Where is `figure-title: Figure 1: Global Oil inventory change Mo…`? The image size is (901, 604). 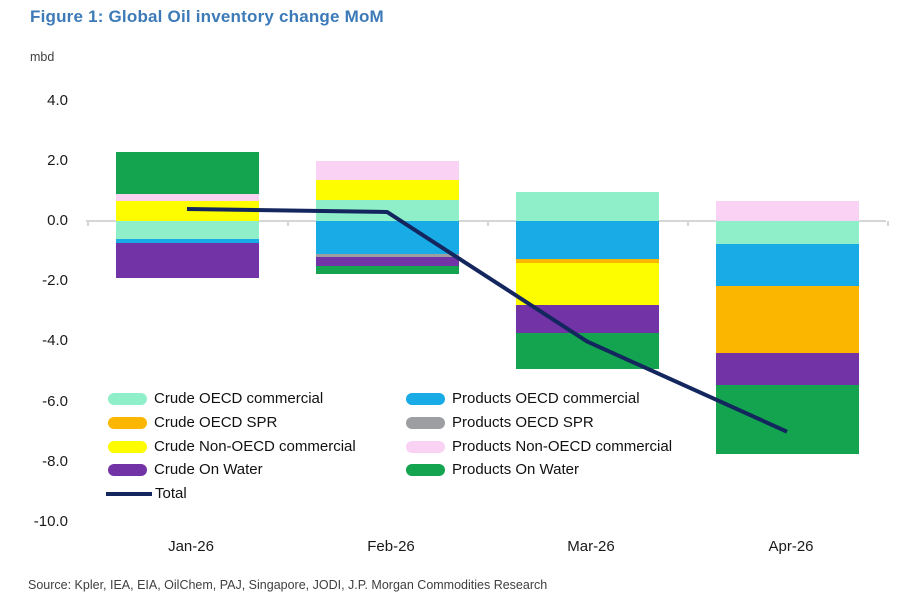
figure-title: Figure 1: Global Oil inventory change Mo… is located at coordinates (207, 16).